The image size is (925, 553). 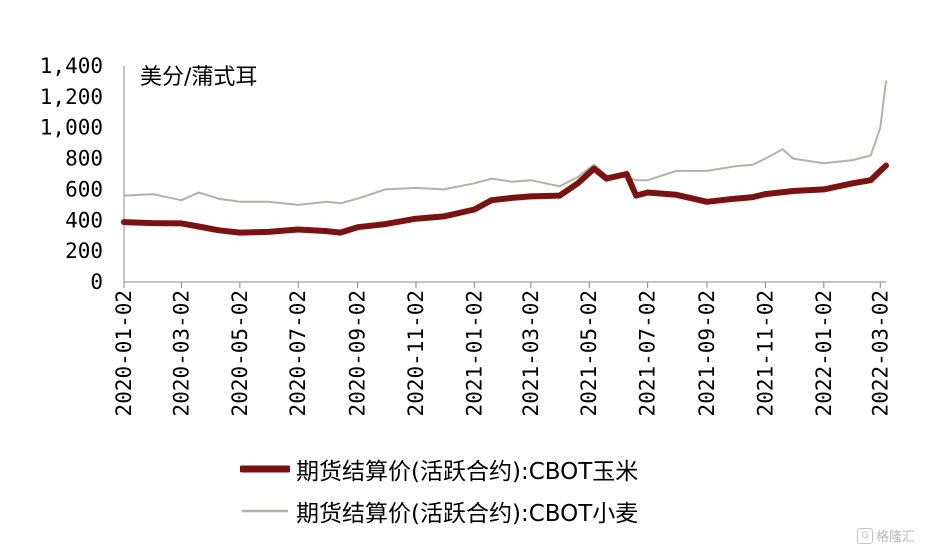 What do you see at coordinates (84, 220) in the screenshot?
I see `y-tick-label: 400` at bounding box center [84, 220].